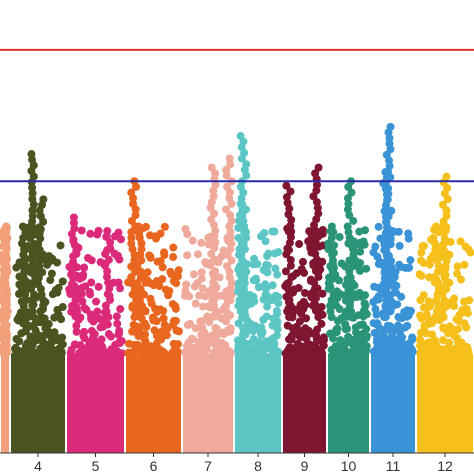 The image size is (474, 474). Describe the element at coordinates (154, 466) in the screenshot. I see `x-tick-label: 6` at that location.